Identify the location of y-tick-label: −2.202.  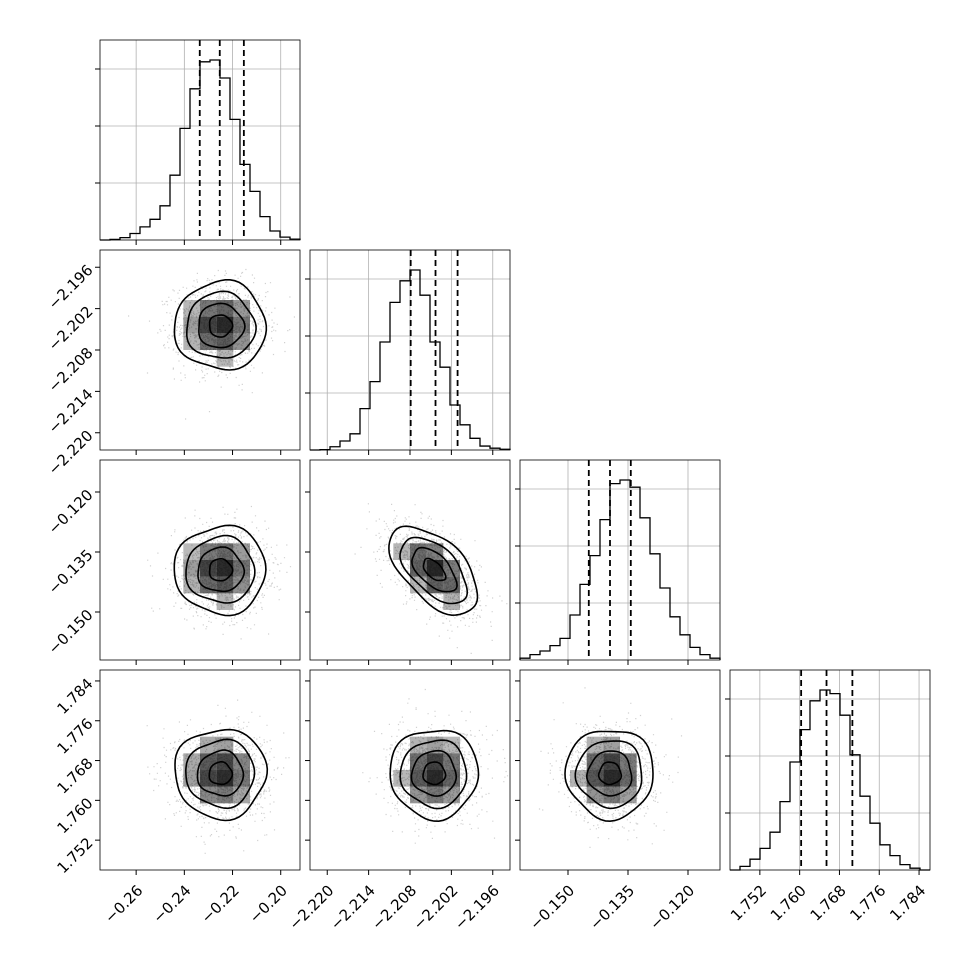
(71, 328).